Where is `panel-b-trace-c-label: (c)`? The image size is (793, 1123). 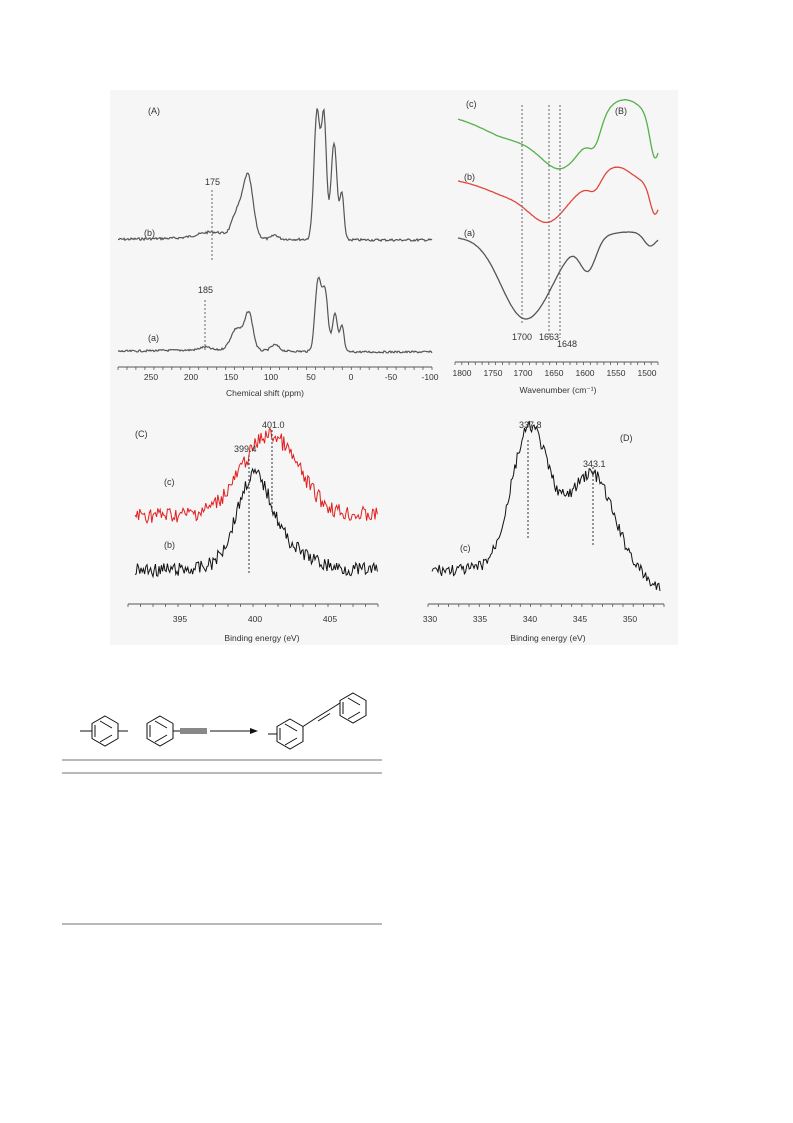
panel-b-trace-c-label: (c) is located at coordinates (471, 104).